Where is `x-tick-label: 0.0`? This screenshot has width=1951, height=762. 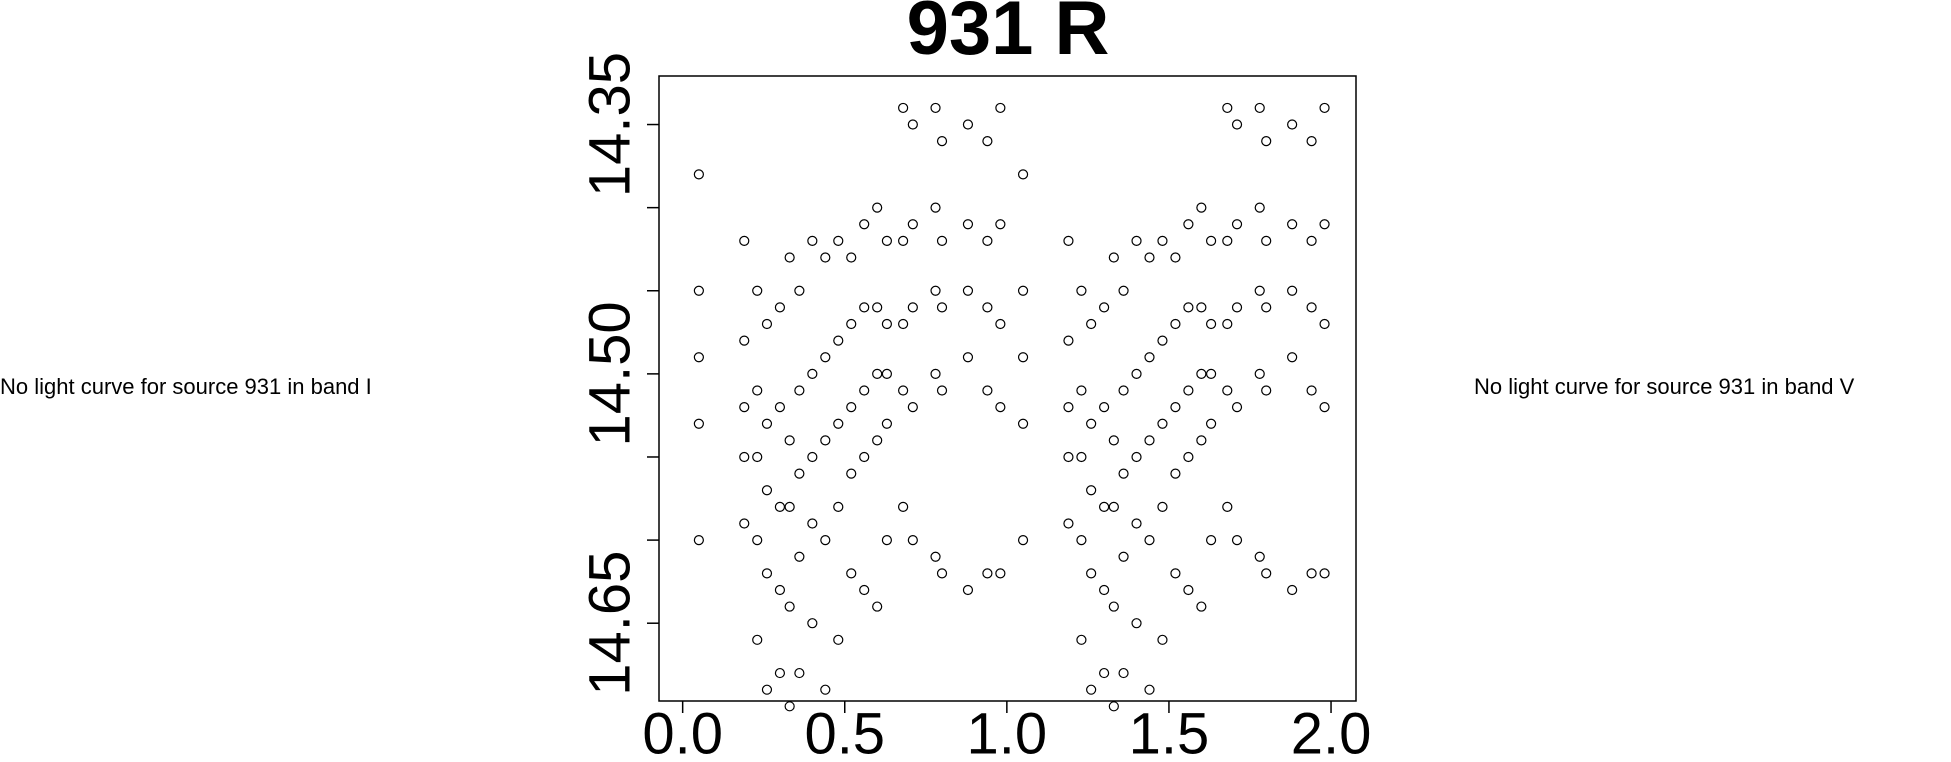
x-tick-label: 0.0 is located at coordinates (682, 731).